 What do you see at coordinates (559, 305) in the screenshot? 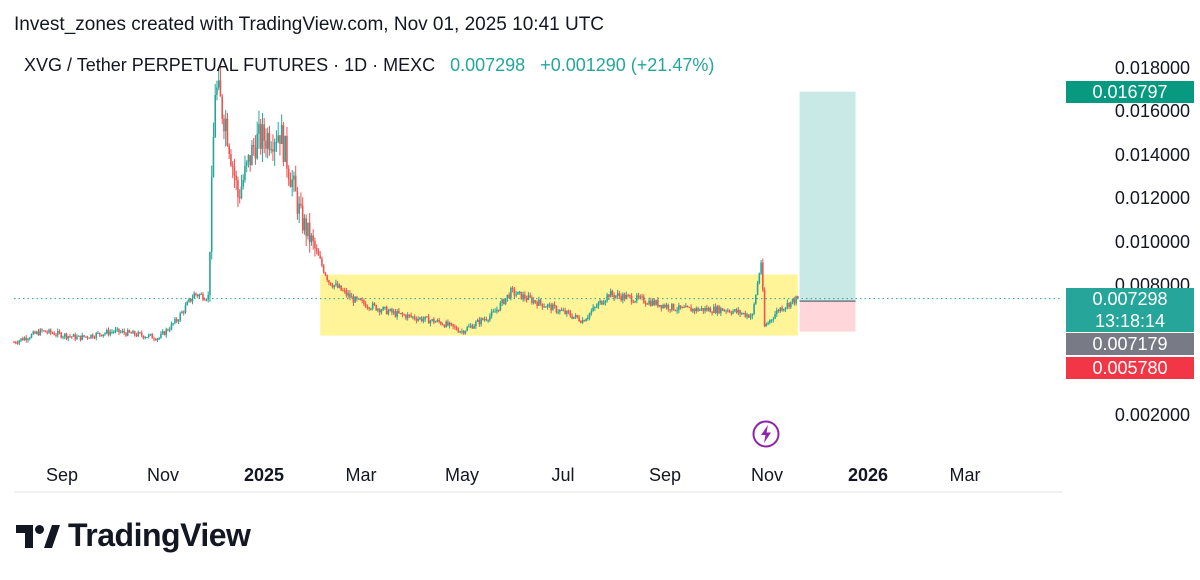
I see `range-box` at bounding box center [559, 305].